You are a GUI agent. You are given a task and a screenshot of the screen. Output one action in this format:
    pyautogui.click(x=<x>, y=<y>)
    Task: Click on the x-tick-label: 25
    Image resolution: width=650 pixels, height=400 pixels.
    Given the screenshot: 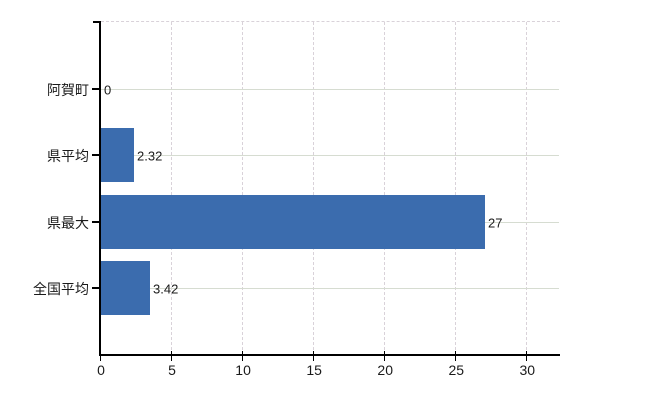 What is the action you would take?
    pyautogui.click(x=456, y=370)
    